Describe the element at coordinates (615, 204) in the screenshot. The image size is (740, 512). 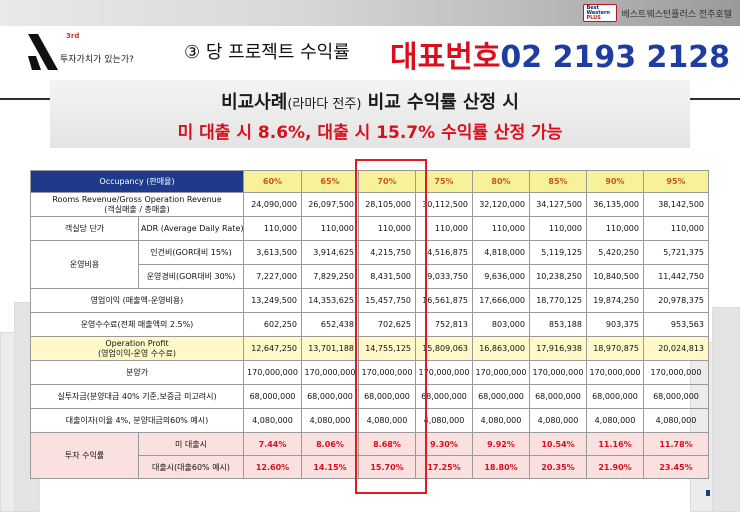
I see `table-cell: 36,135,000` at that location.